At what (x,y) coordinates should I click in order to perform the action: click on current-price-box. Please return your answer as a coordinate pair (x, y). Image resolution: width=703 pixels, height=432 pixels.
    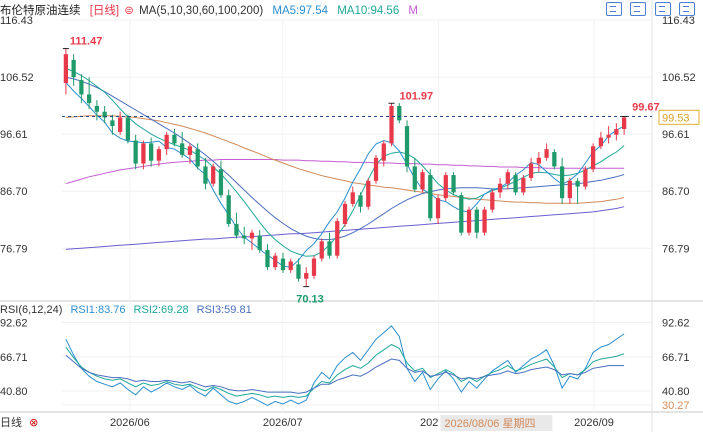
    Looking at the image, I should click on (679, 117).